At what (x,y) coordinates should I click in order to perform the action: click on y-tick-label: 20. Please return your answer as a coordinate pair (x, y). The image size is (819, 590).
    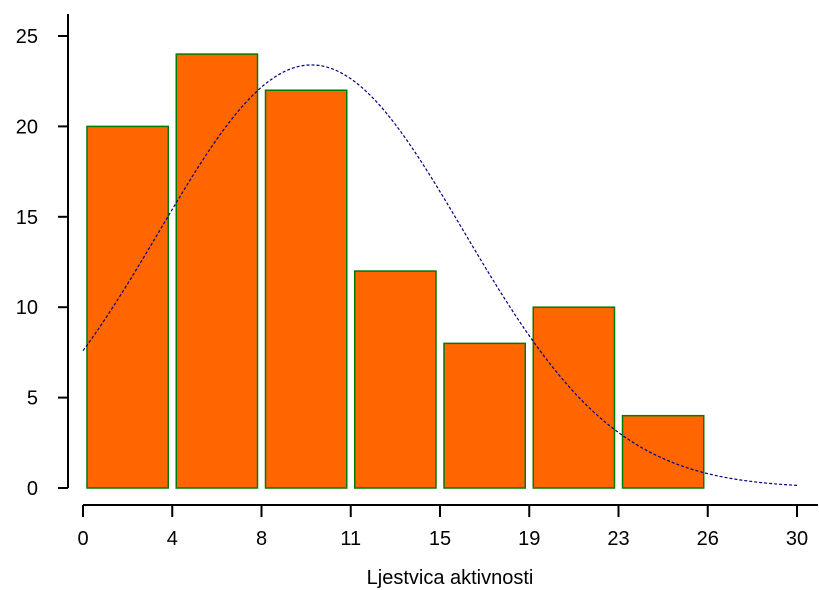
    Looking at the image, I should click on (27, 127).